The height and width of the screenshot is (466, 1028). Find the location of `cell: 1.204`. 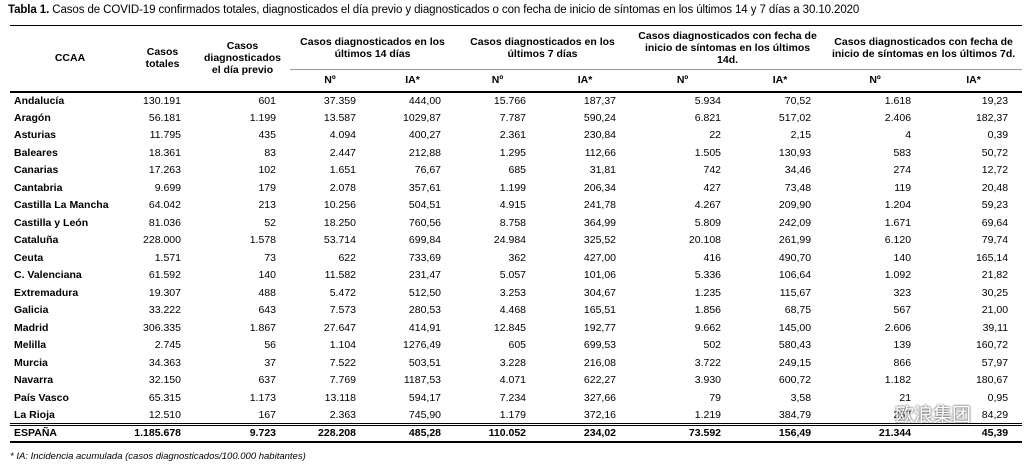

cell: 1.204 is located at coordinates (898, 205).